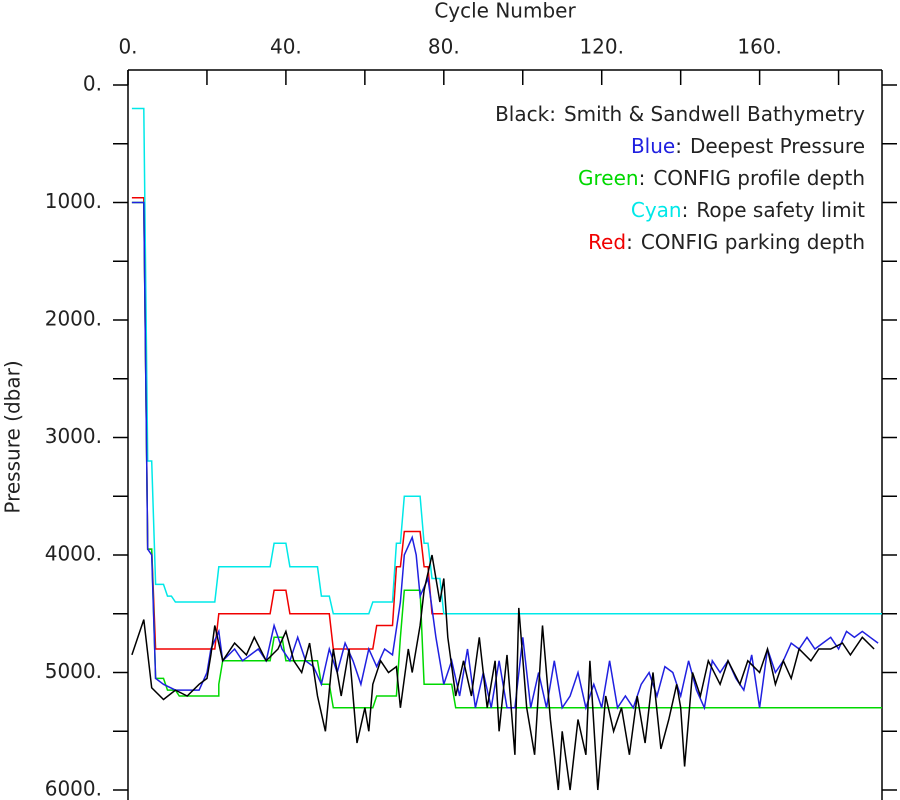  What do you see at coordinates (73, 201) in the screenshot?
I see `y-tick-label: 1000.` at bounding box center [73, 201].